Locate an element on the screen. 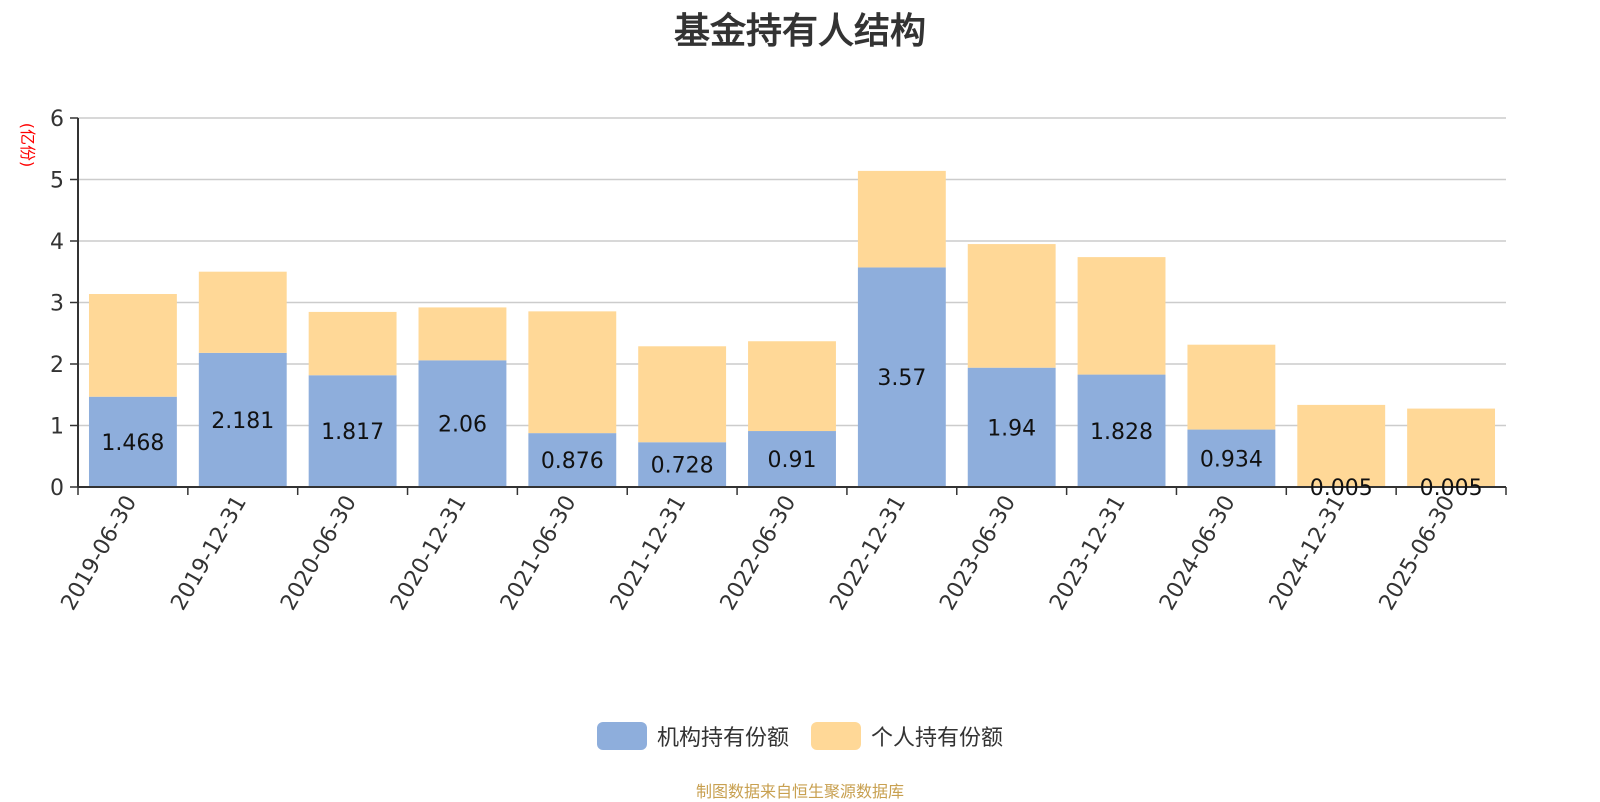  x-tick-label: 2024-06-30 is located at coordinates (1198, 553).